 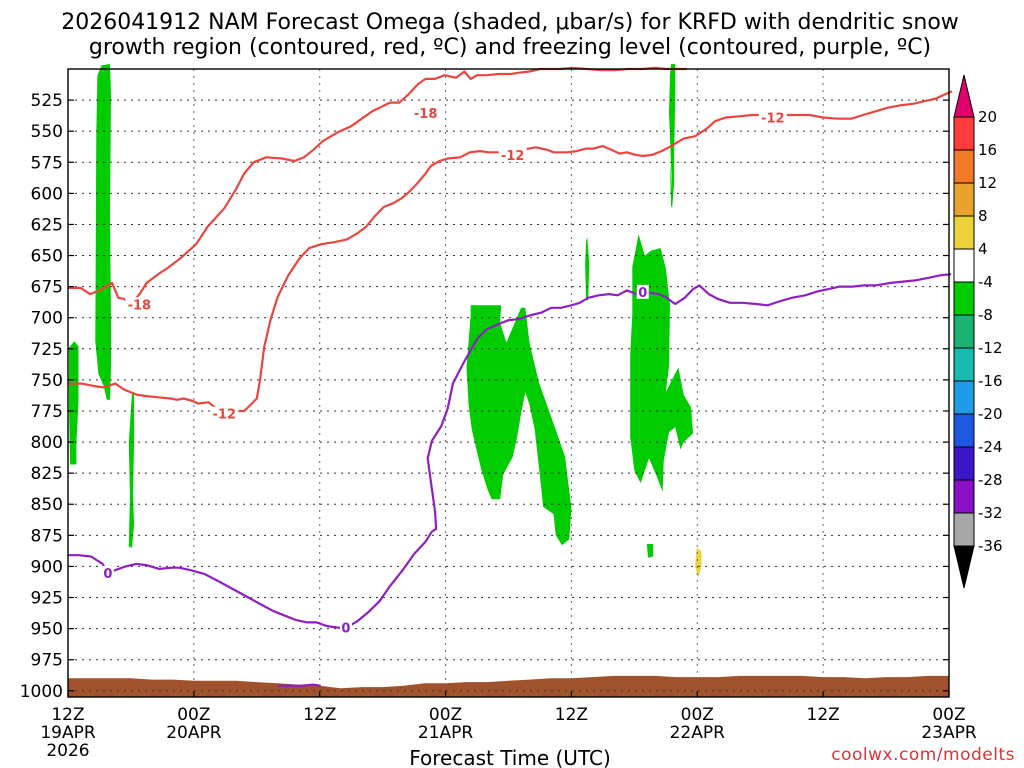 I want to click on y-tick-label: 1000, so click(x=41, y=692).